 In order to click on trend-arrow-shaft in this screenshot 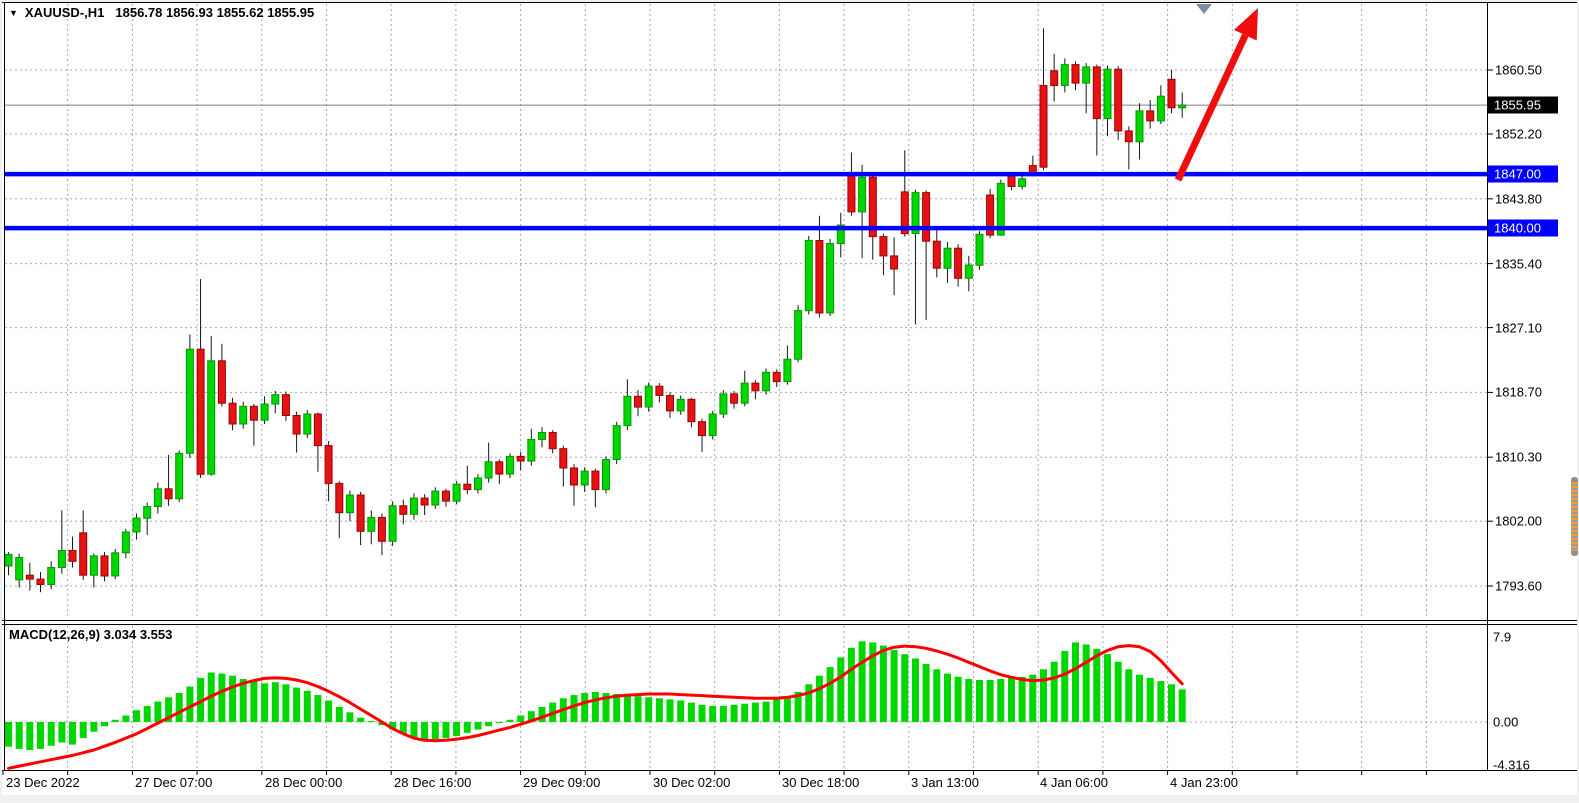, I will do `click(1211, 107)`.